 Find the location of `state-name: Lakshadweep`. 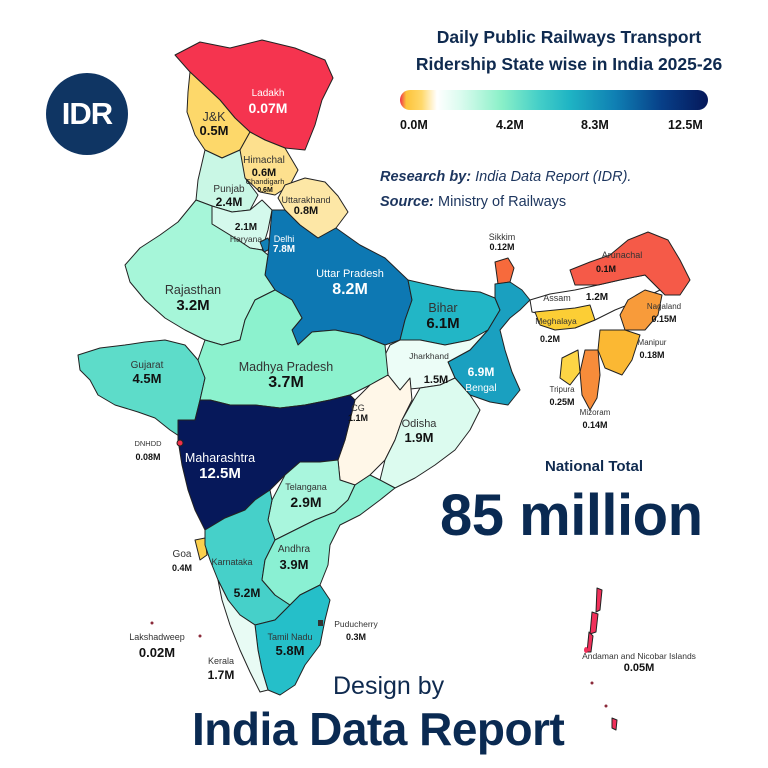

state-name: Lakshadweep is located at coordinates (157, 637).